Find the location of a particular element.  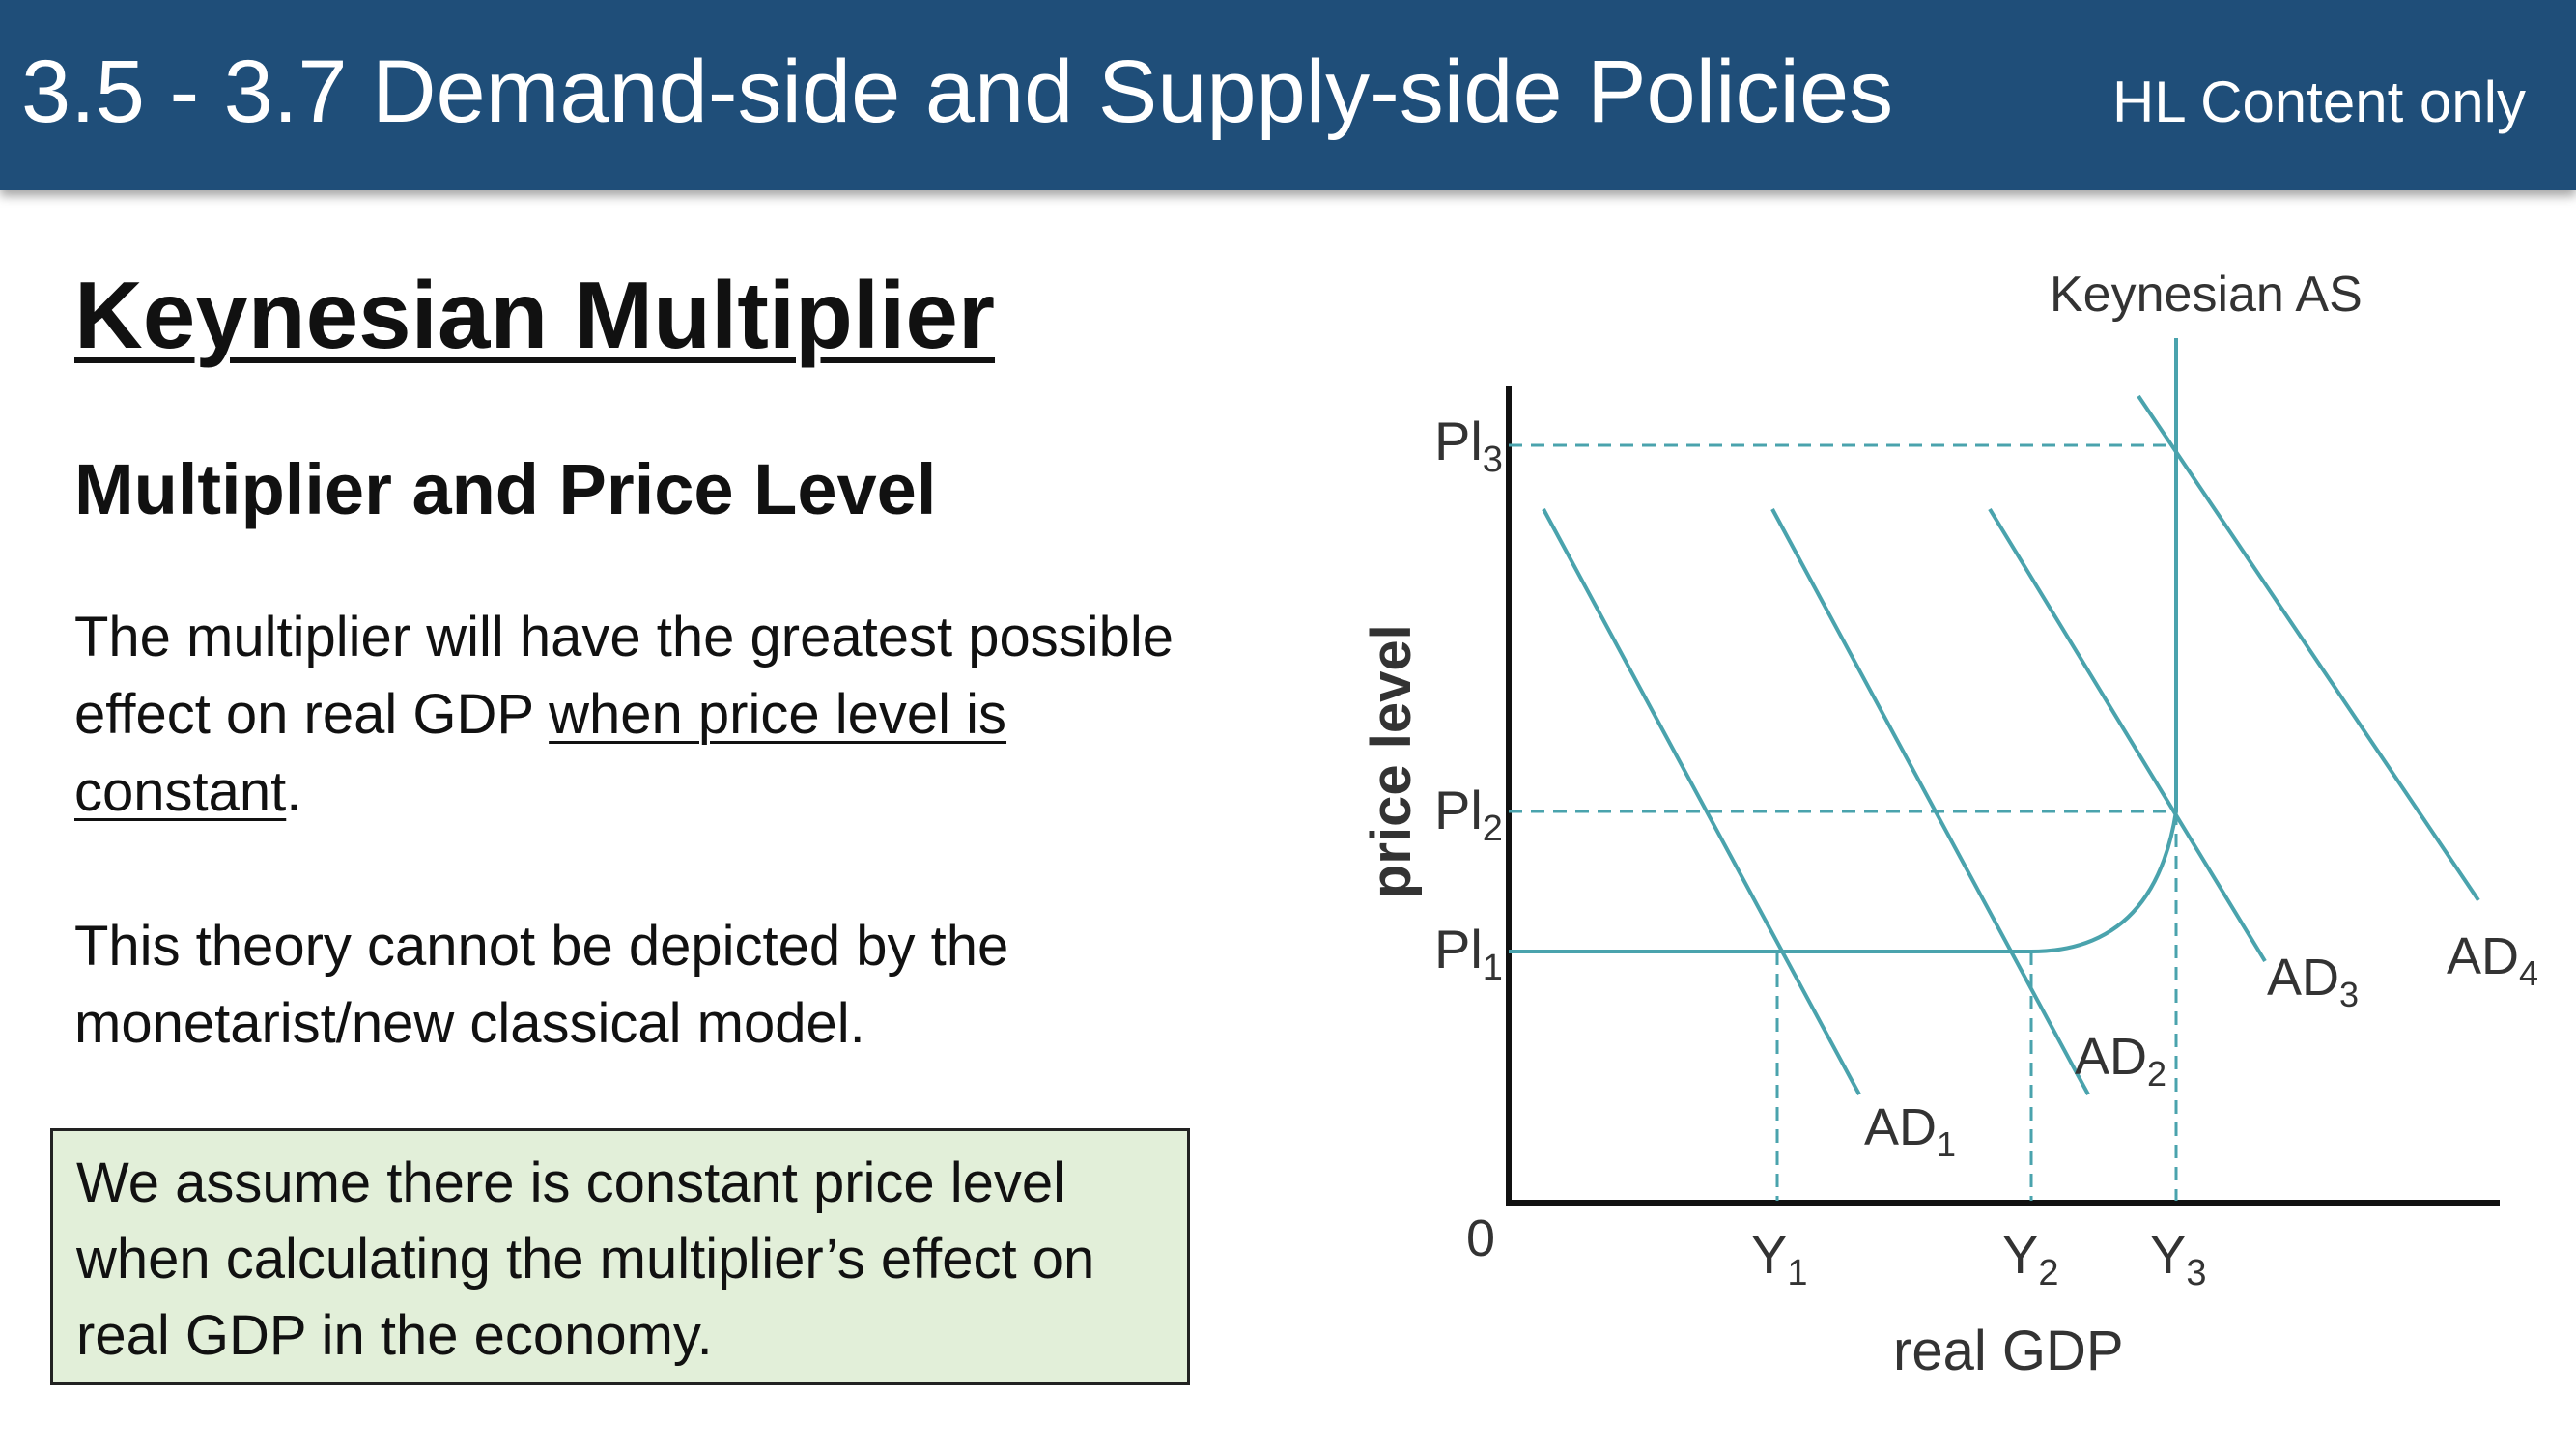

pl1-label: Pl1 is located at coordinates (1468, 953).